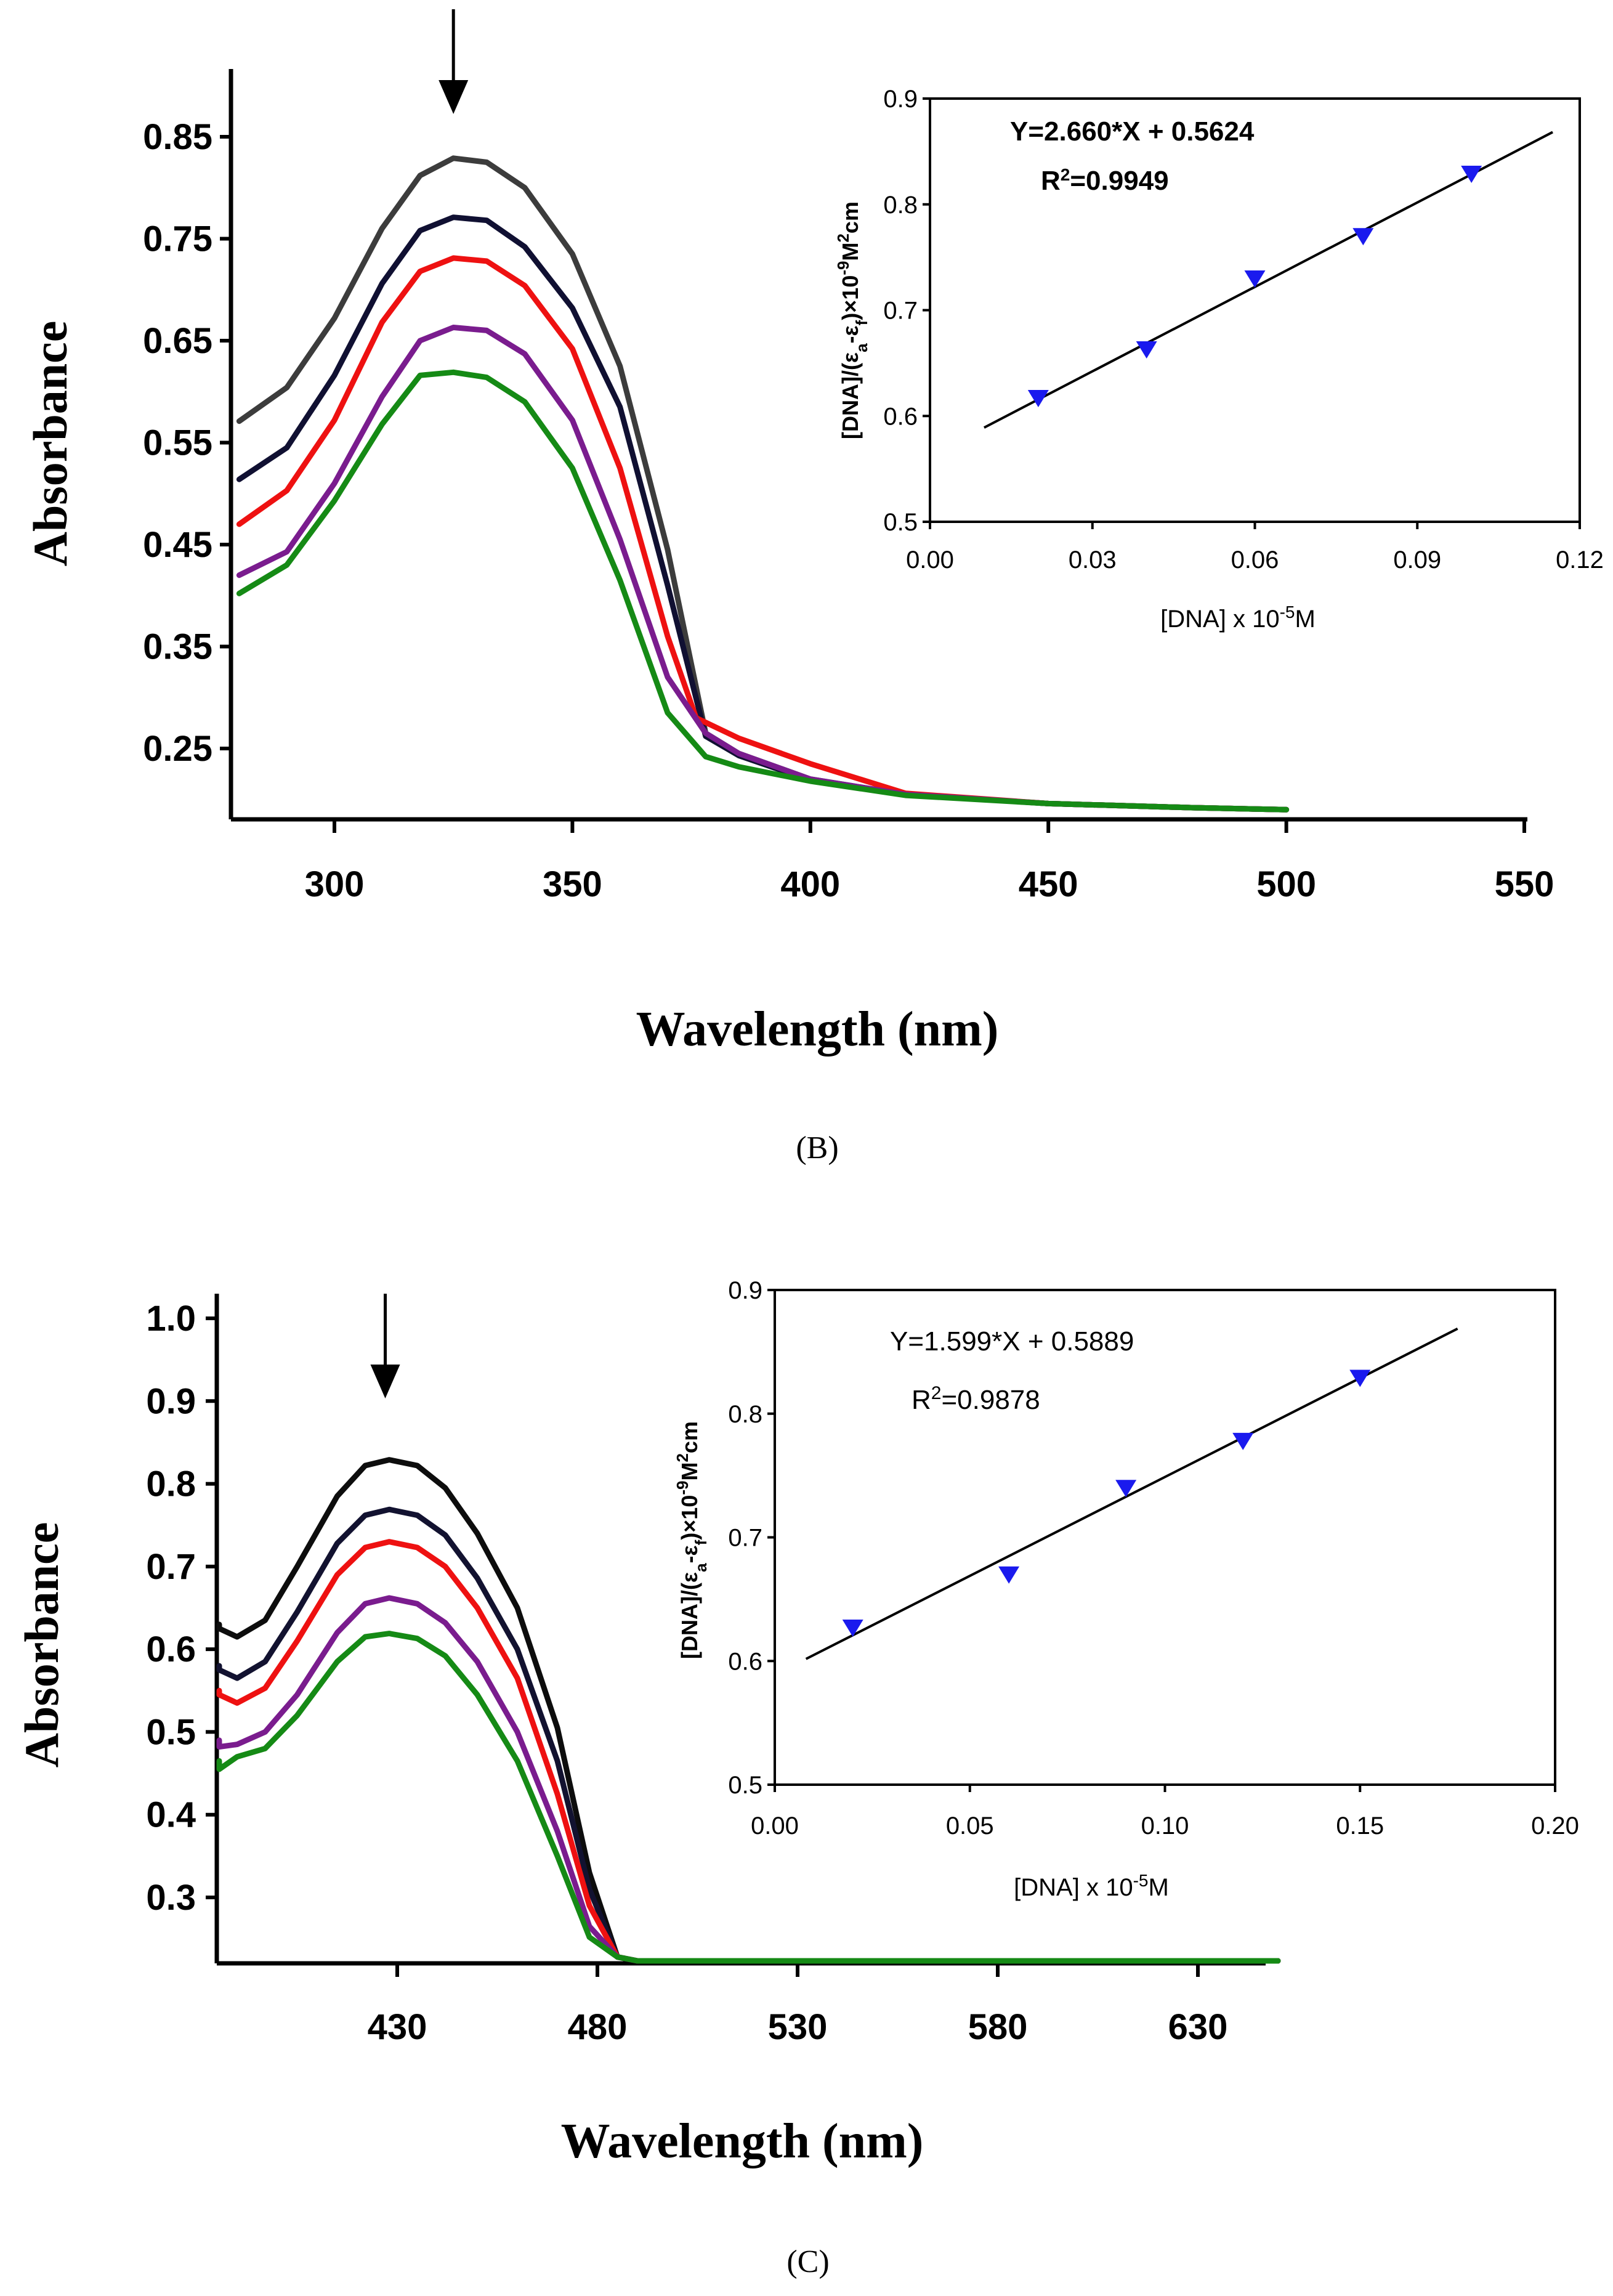 The height and width of the screenshot is (2296, 1613). I want to click on c-arrow, so click(385, 1346).